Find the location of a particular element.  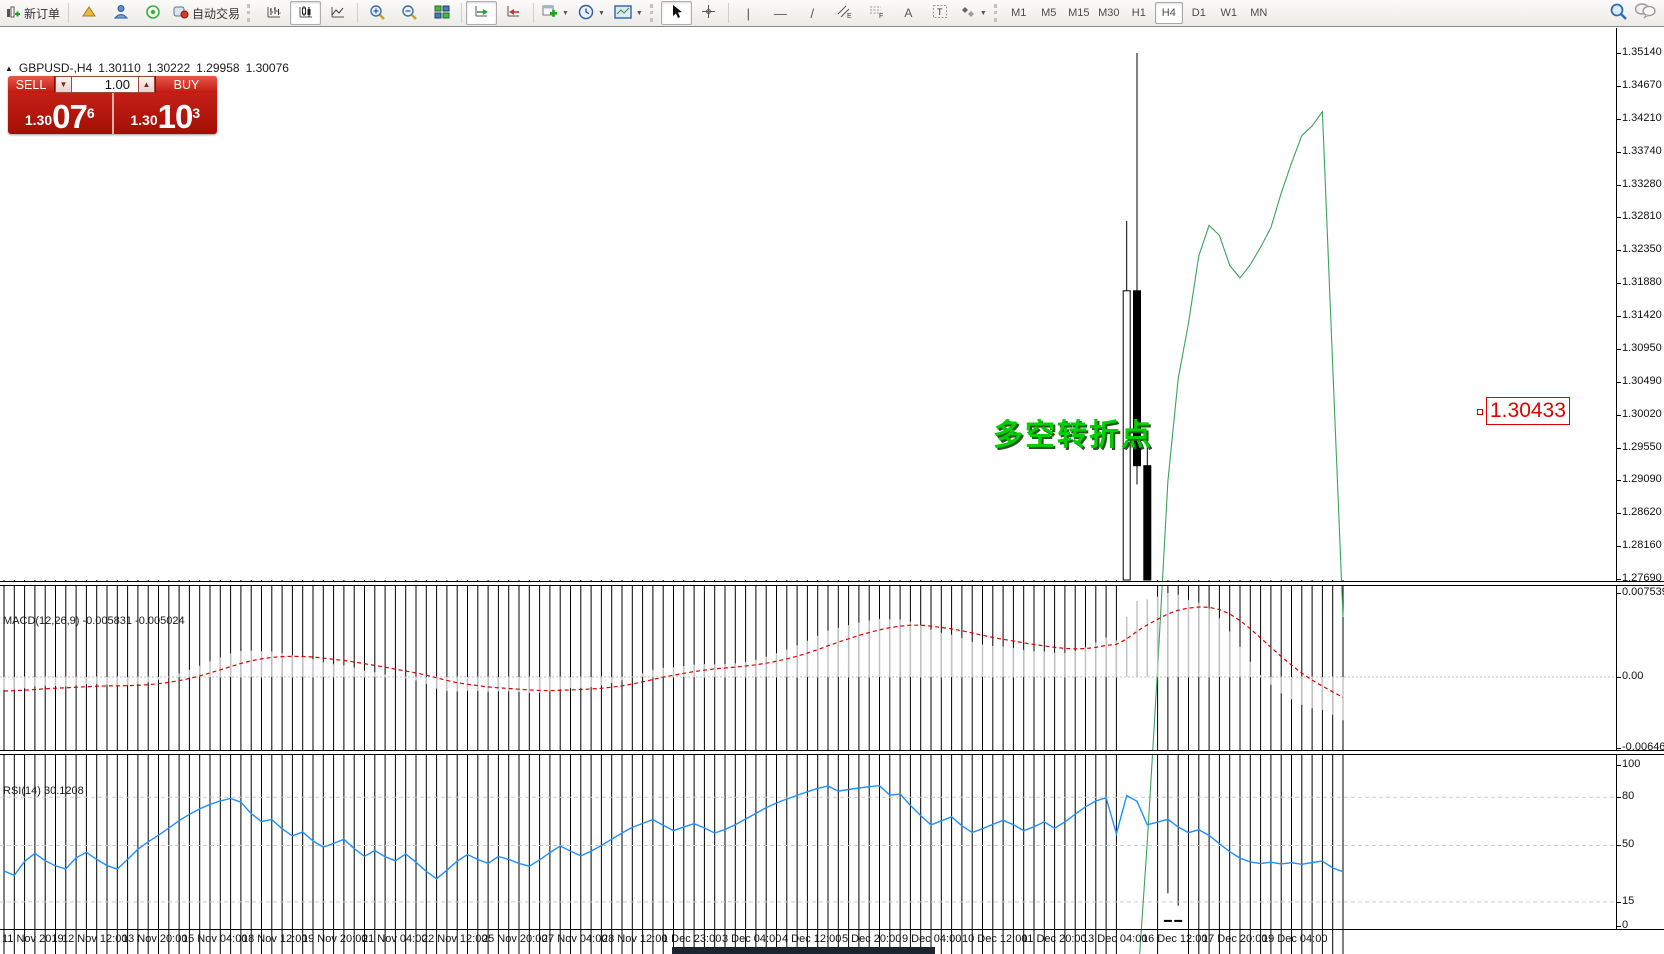

new-chart-button: ▼ is located at coordinates (555, 13).